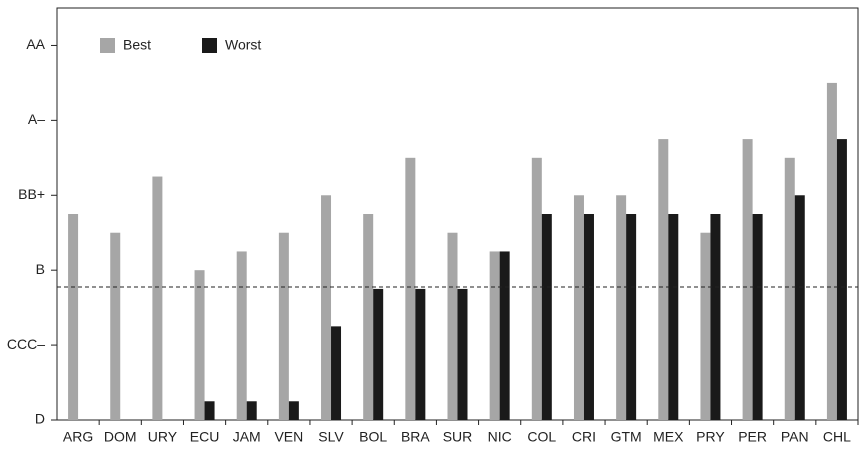  Describe the element at coordinates (541, 437) in the screenshot. I see `x-tick-label: COL` at that location.